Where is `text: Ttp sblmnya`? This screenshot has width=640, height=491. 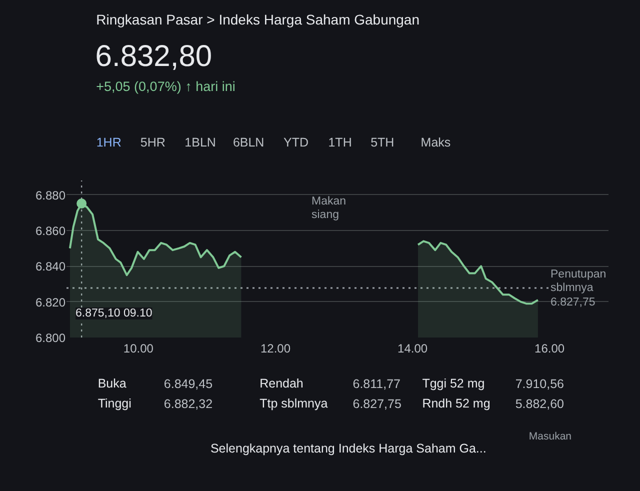 text: Ttp sblmnya is located at coordinates (294, 403).